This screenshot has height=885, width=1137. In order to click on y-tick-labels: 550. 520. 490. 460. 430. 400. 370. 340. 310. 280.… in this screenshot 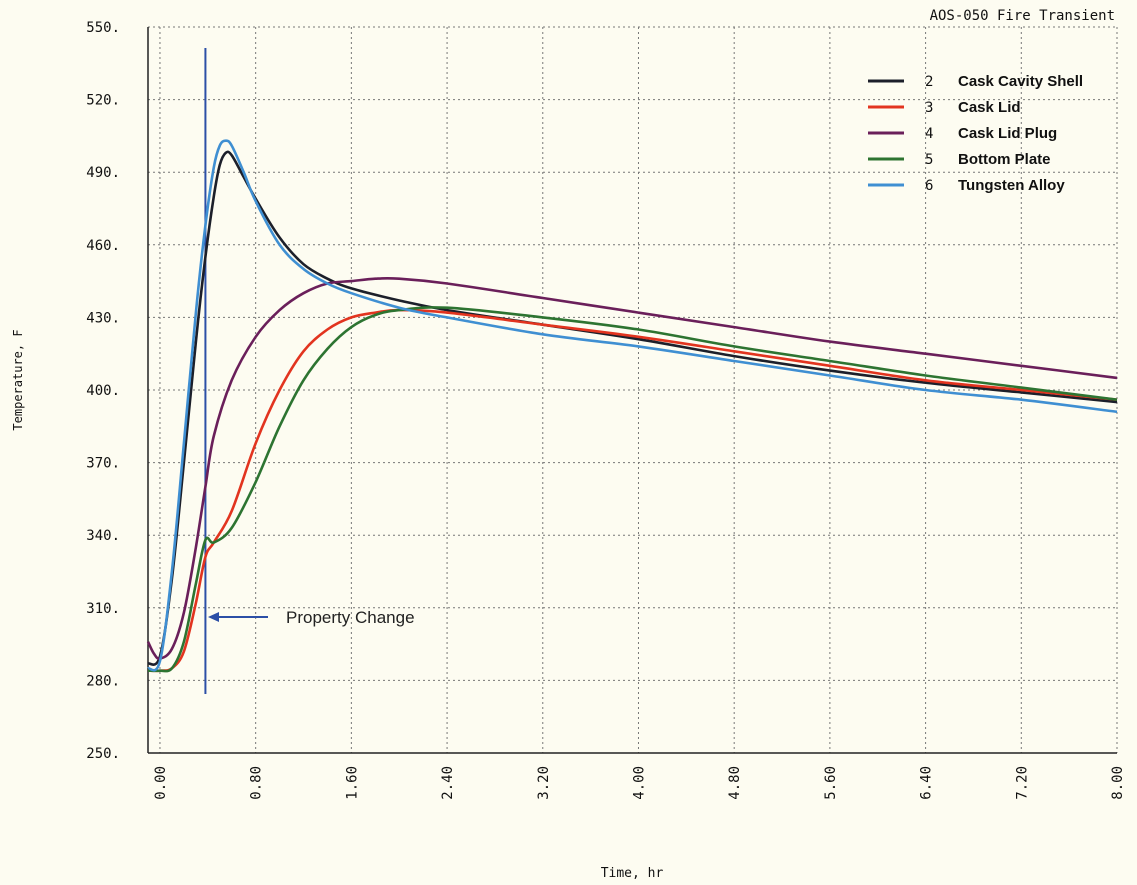, I will do `click(103, 391)`.